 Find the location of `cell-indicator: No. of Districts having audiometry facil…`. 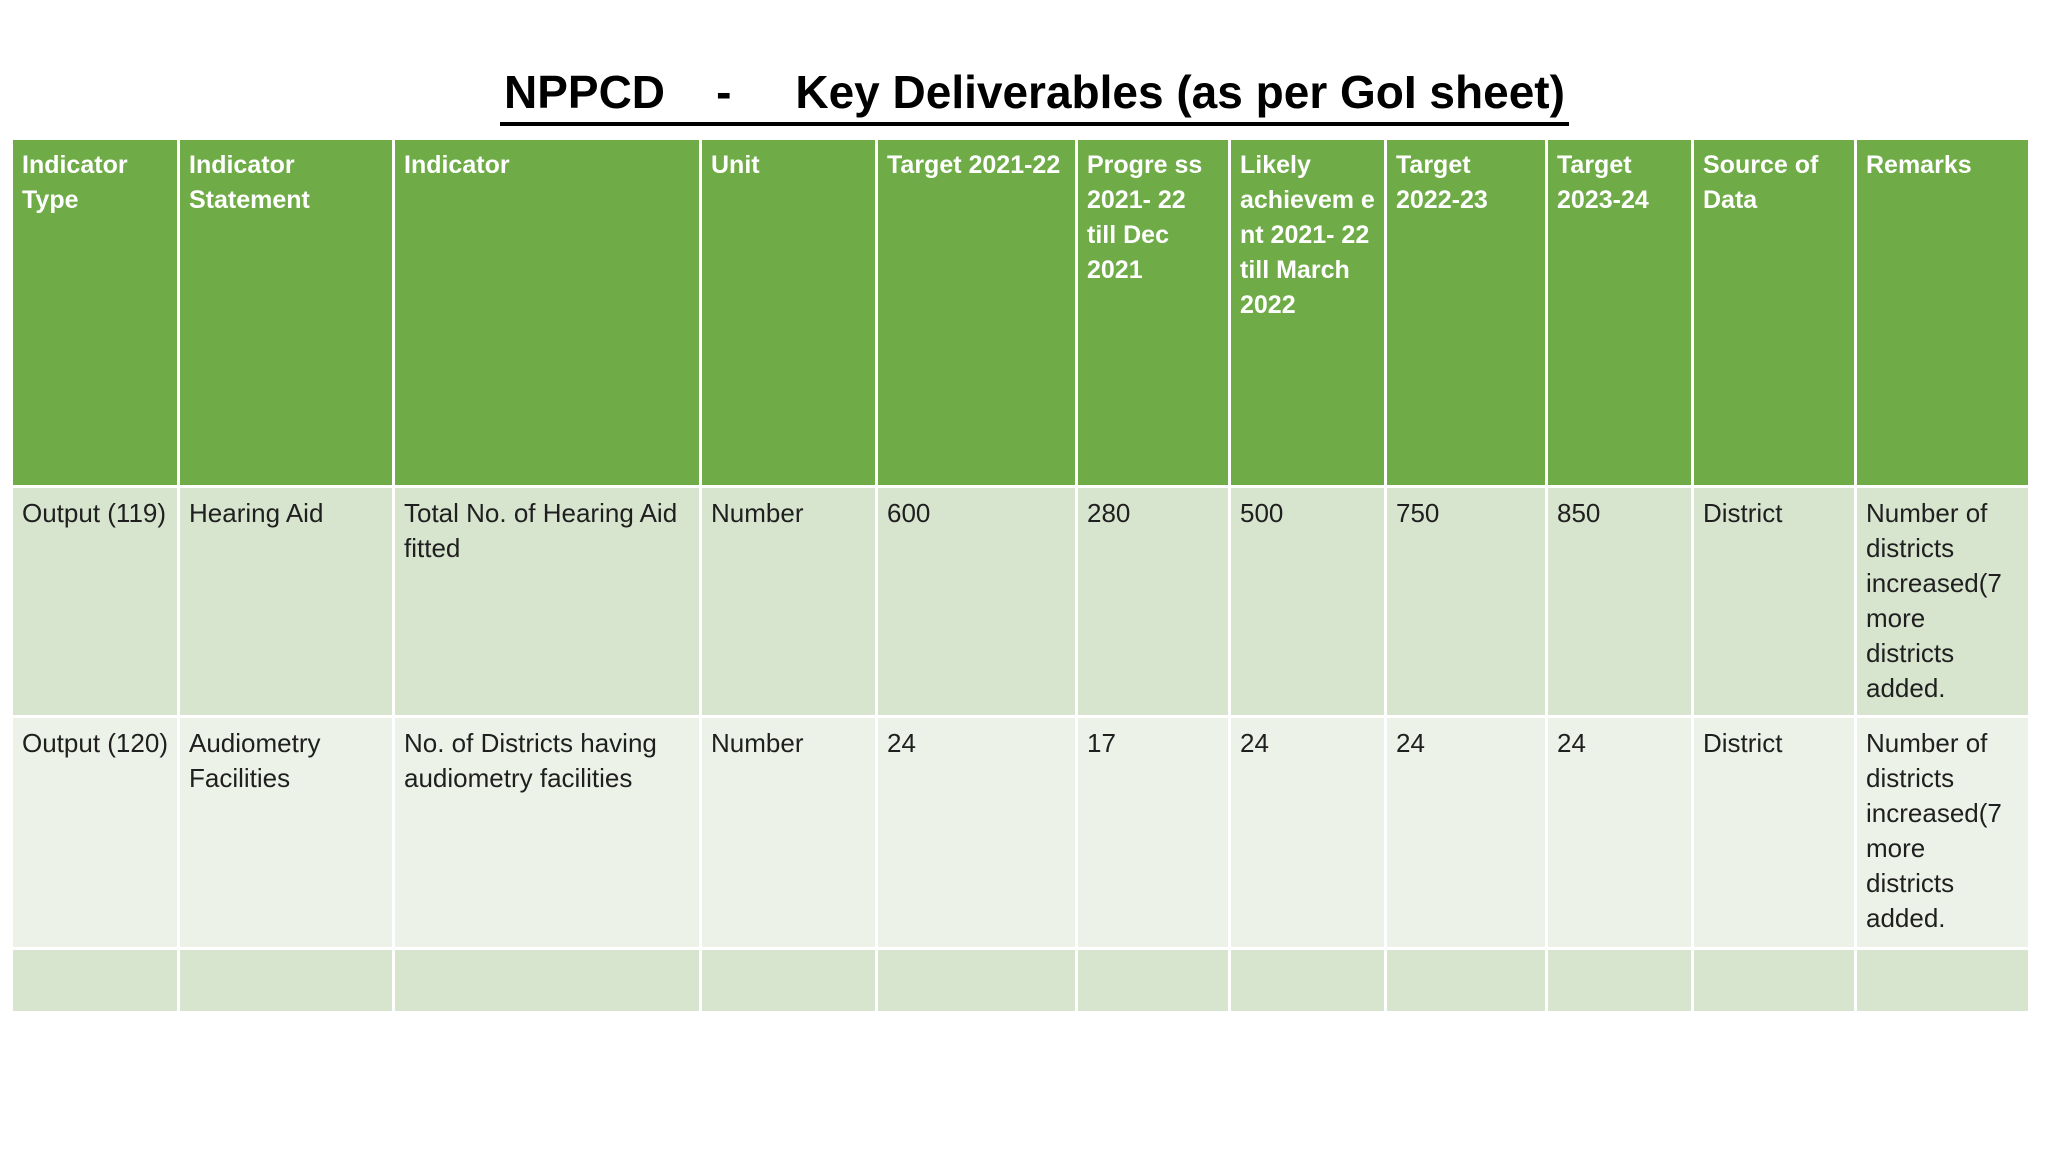

cell-indicator: No. of Districts having audiometry facil… is located at coordinates (547, 832).